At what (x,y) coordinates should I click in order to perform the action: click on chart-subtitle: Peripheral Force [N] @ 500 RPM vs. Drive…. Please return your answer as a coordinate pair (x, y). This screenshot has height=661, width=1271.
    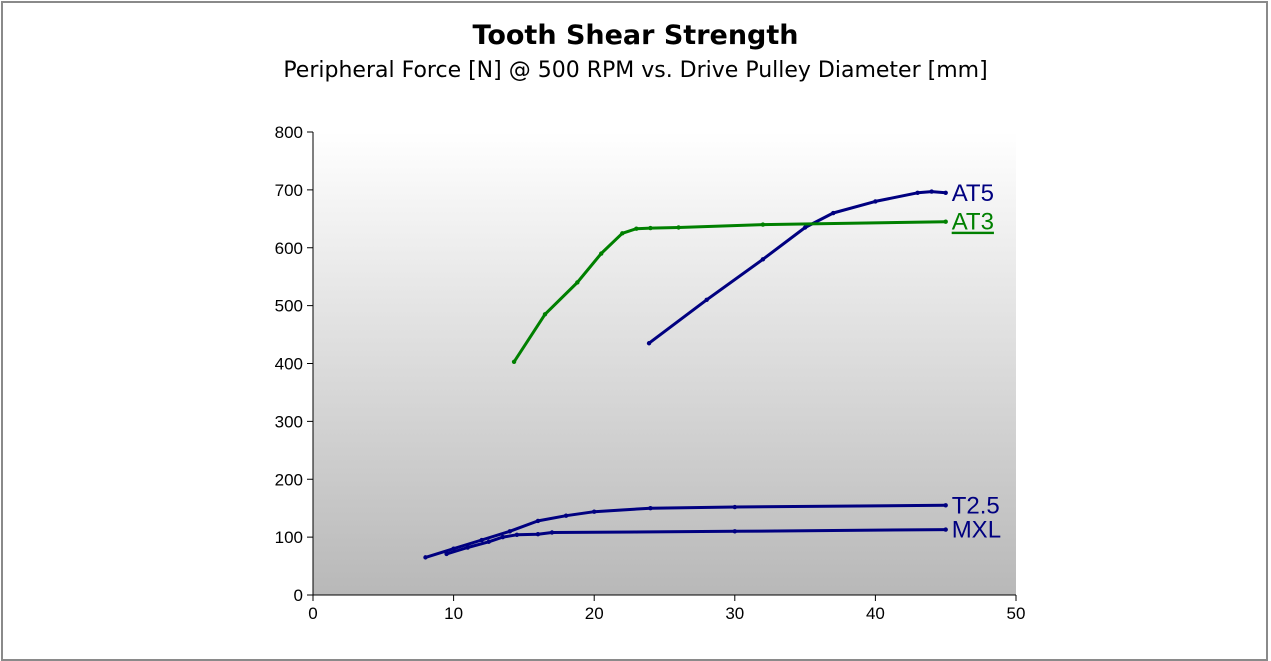
    Looking at the image, I should click on (635, 70).